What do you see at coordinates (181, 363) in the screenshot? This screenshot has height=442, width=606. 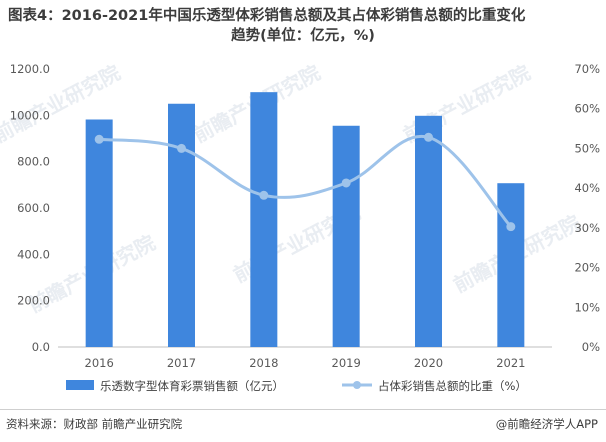 I see `x-tick-label: 2017` at bounding box center [181, 363].